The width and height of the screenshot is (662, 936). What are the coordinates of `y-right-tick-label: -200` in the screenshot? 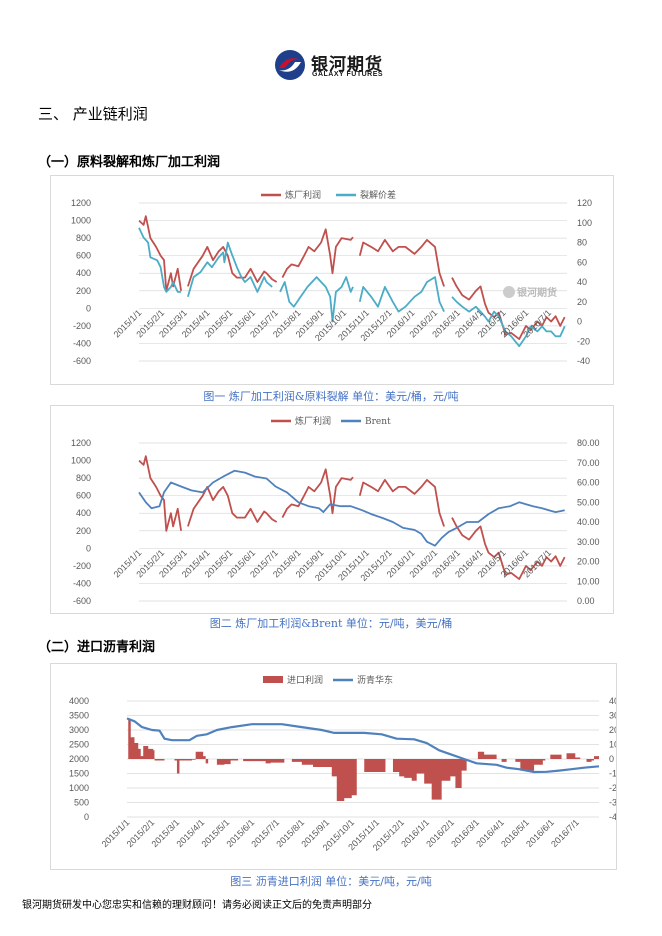 It's located at (612, 788).